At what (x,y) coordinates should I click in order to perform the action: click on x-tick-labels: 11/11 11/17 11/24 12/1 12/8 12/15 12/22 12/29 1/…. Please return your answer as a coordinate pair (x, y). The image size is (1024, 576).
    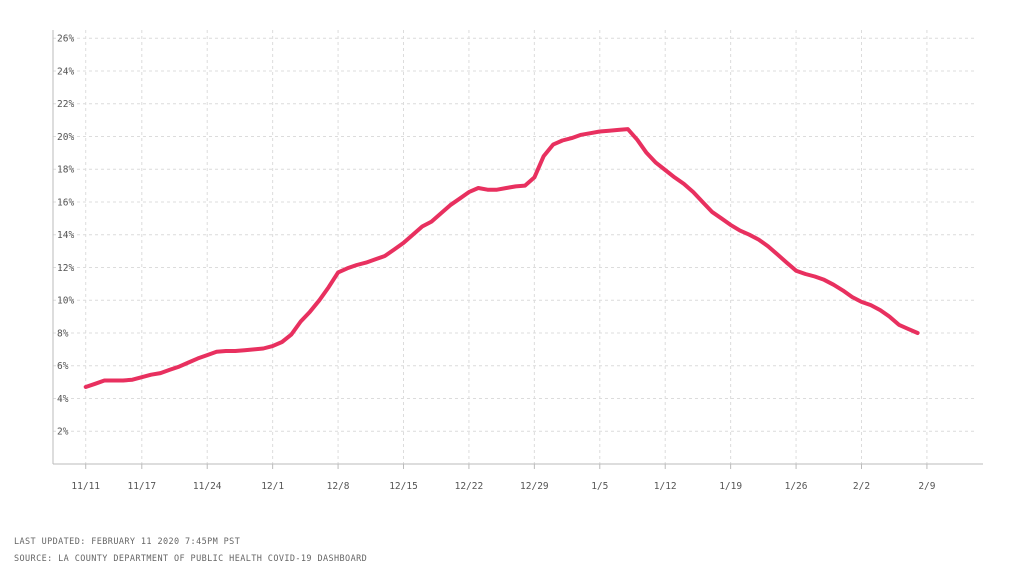
    Looking at the image, I should click on (503, 486).